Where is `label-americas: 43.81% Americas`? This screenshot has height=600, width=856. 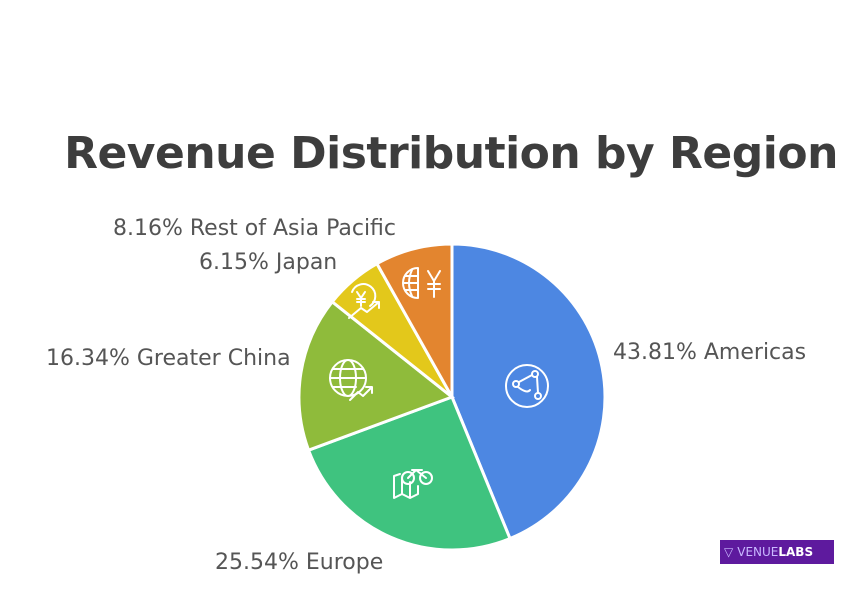
label-americas: 43.81% Americas is located at coordinates (710, 352).